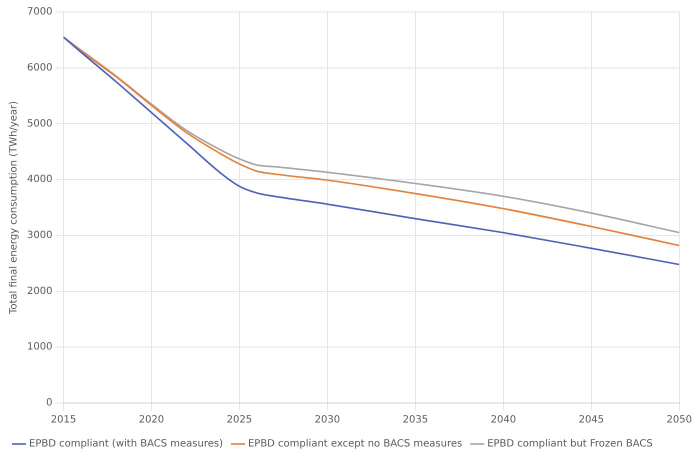  I want to click on y-tick-label: 0, so click(49, 403).